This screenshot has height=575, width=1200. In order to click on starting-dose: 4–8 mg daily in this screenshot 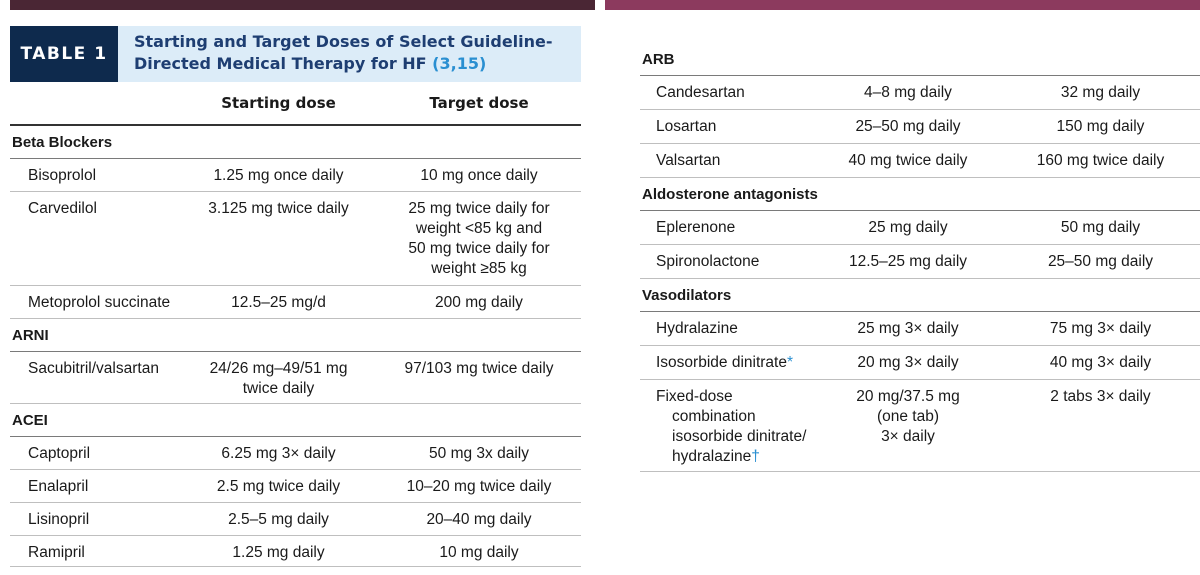, I will do `click(908, 92)`.